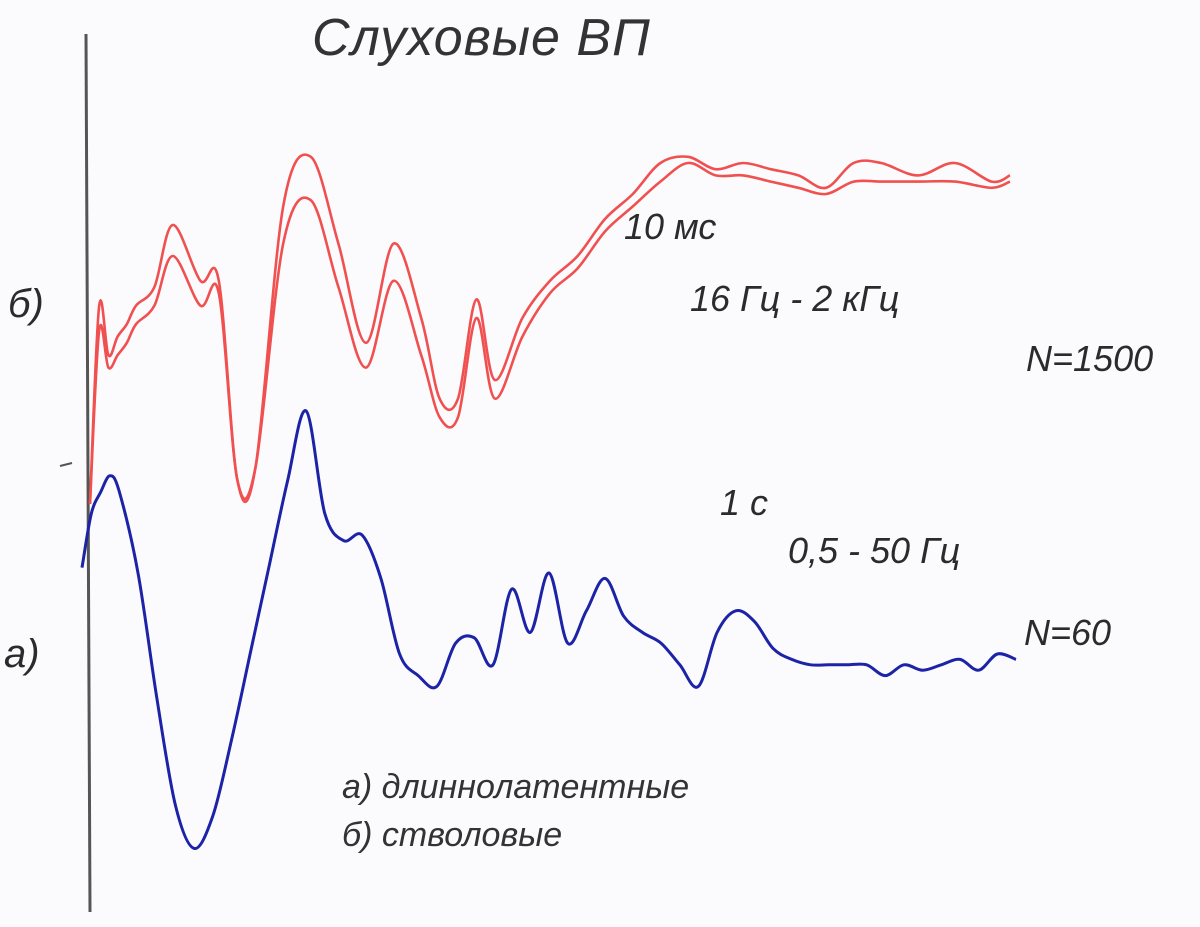 The width and height of the screenshot is (1200, 927). Describe the element at coordinates (795, 298) in the screenshot. I see `annotation-filter-brainstem: 16 Гц - 2 кГц` at that location.